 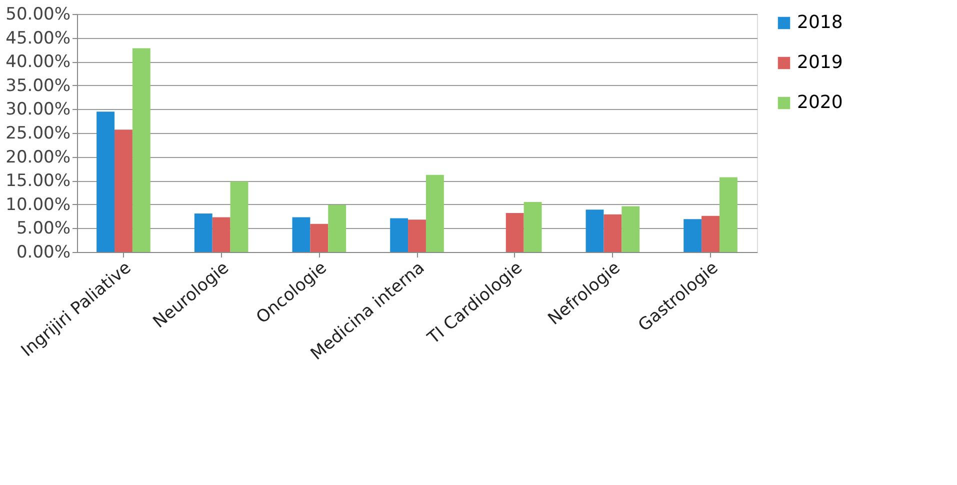 What do you see at coordinates (38, 38) in the screenshot?
I see `y-tick-label: 45.00%` at bounding box center [38, 38].